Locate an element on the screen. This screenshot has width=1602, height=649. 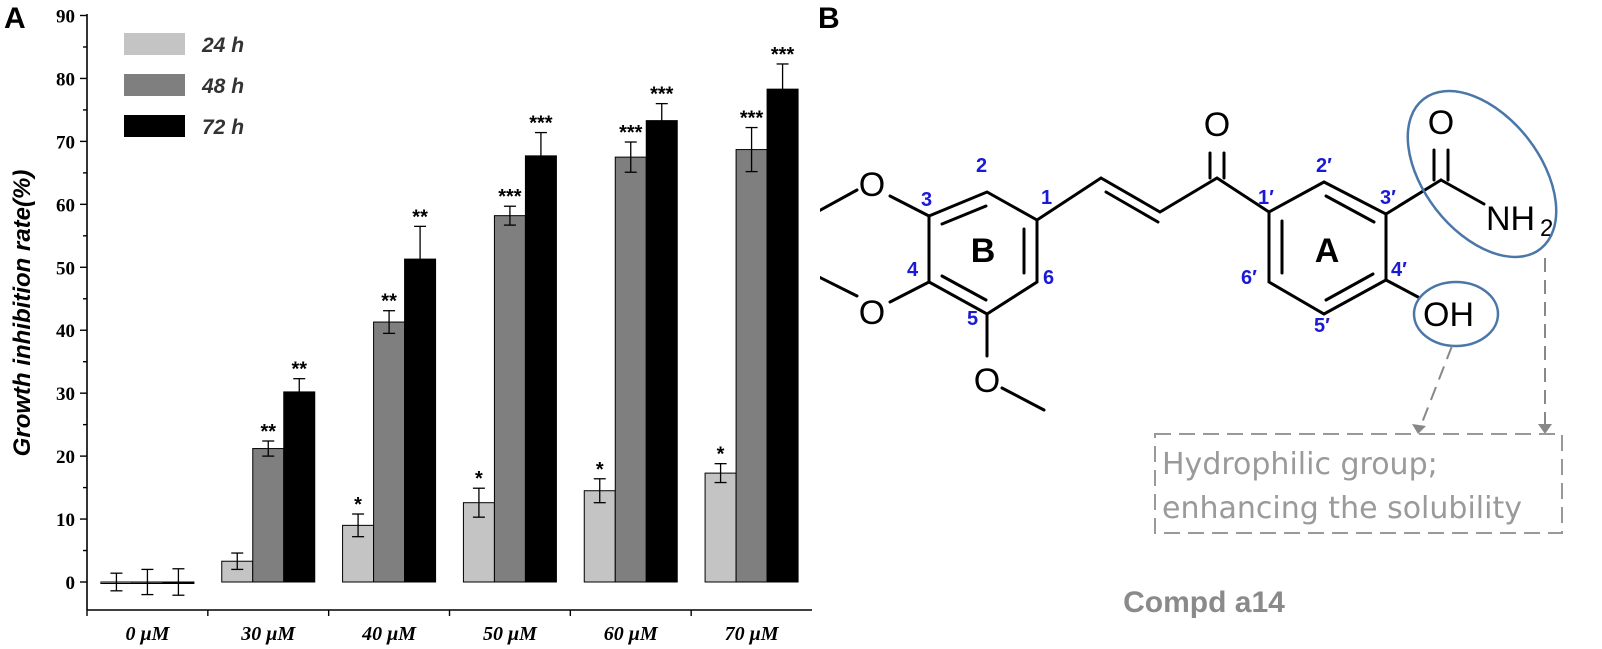
hydroxyl-connector-line is located at coordinates (1436, 387).